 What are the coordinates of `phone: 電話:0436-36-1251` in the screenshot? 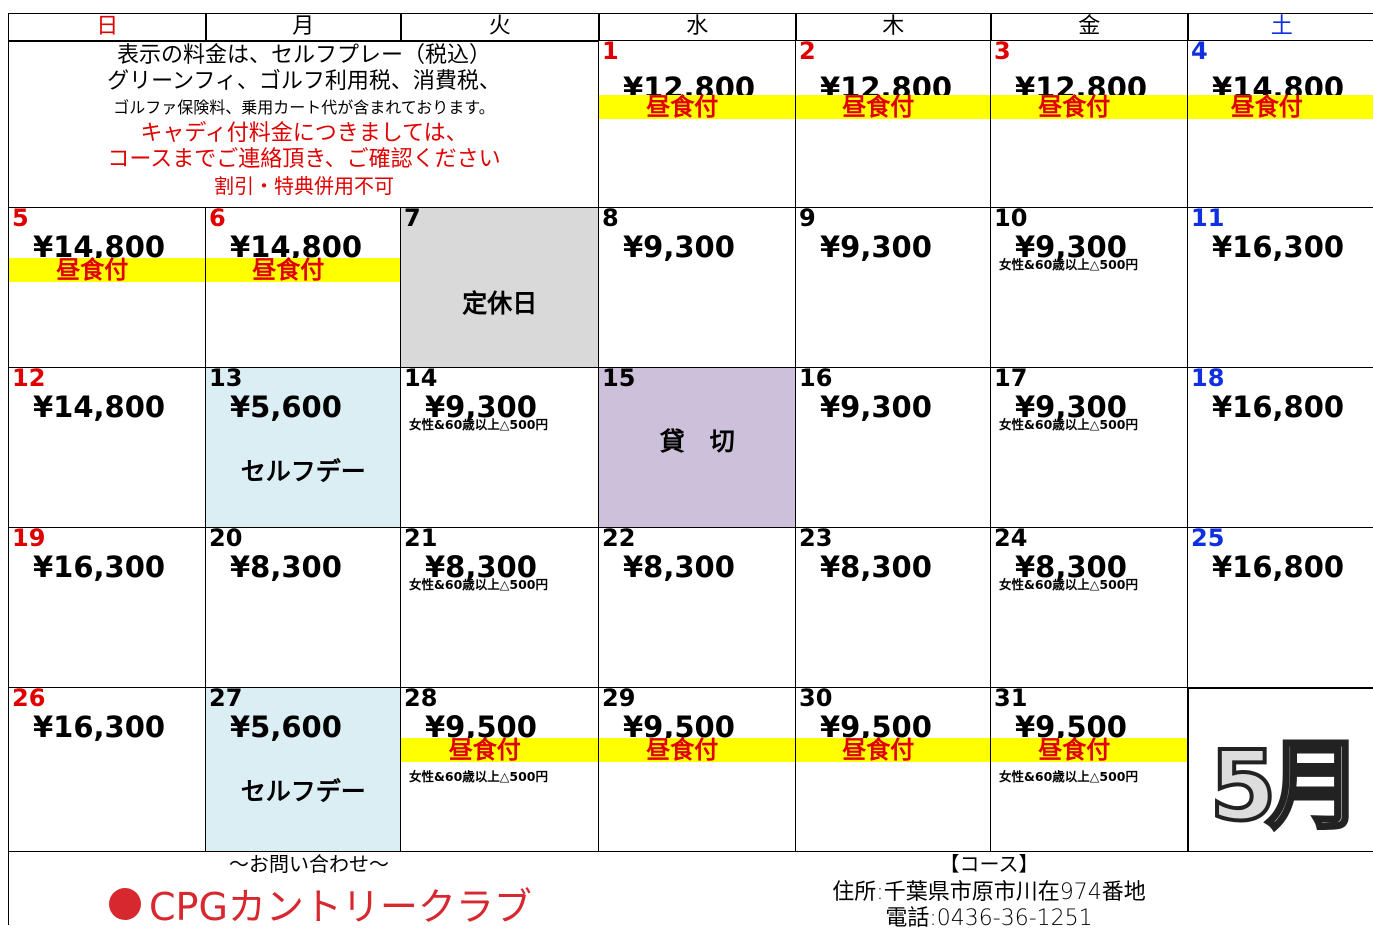 It's located at (989, 918).